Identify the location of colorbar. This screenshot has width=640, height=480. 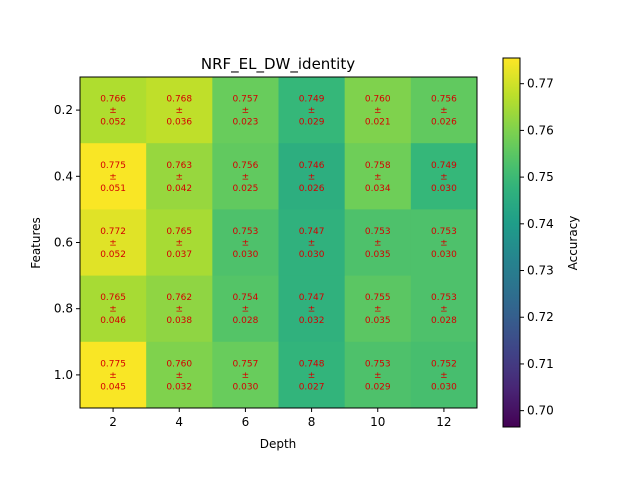
(511, 242).